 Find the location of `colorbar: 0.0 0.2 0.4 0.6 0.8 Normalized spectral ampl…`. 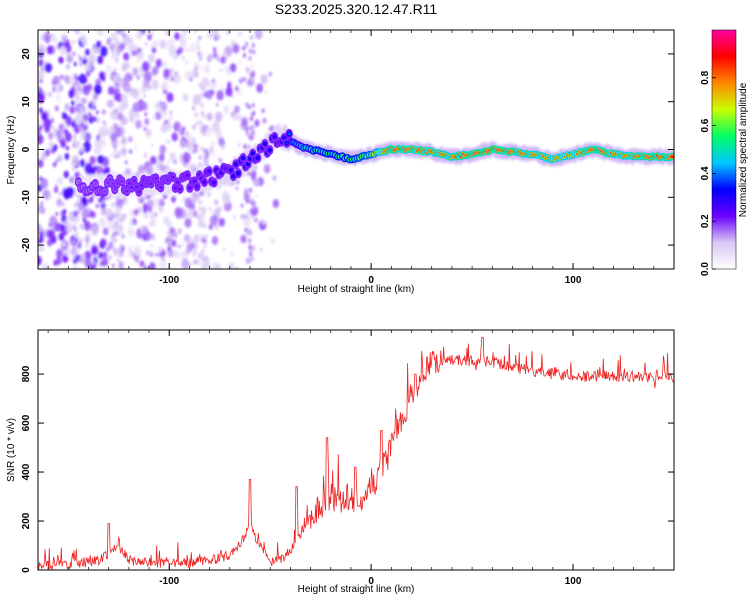

colorbar: 0.0 0.2 0.4 0.6 0.8 Normalized spectral ampl… is located at coordinates (724, 152).